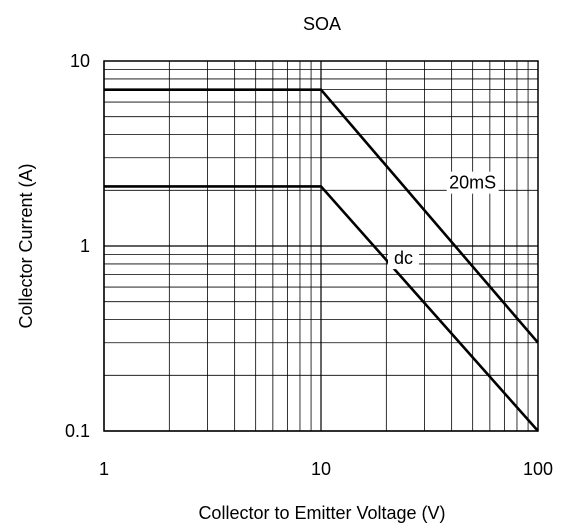 Image resolution: width=571 pixels, height=528 pixels. Describe the element at coordinates (322, 24) in the screenshot. I see `chart-title: SOA` at that location.